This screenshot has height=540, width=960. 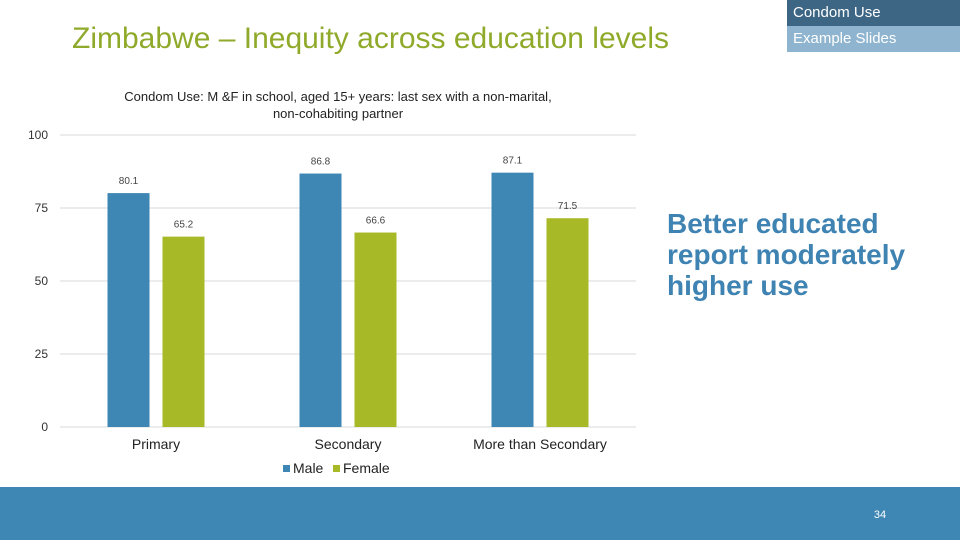 I want to click on x-tick-label: Secondary, so click(x=348, y=444).